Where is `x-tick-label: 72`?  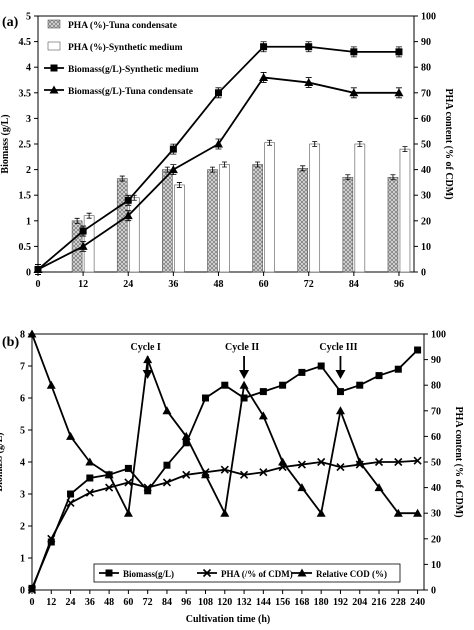
x-tick-label: 72 is located at coordinates (309, 284).